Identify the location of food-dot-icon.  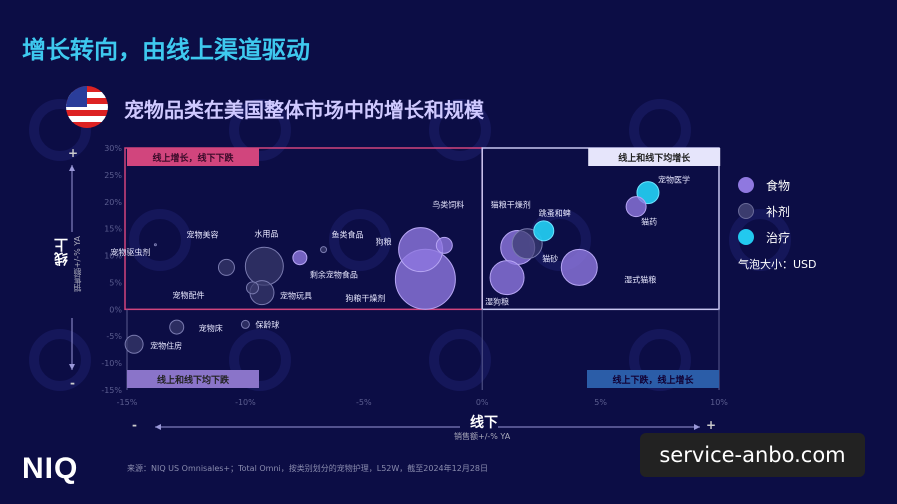
(746, 185).